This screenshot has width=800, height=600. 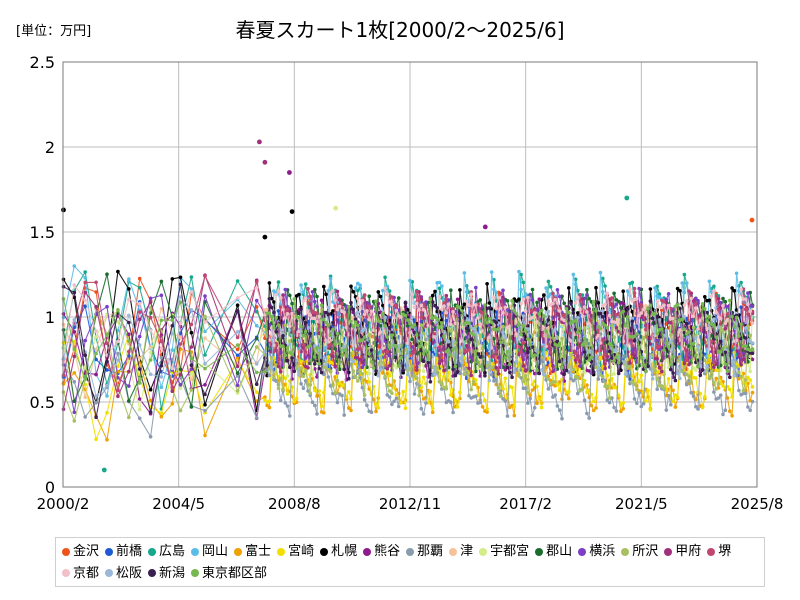 What do you see at coordinates (235, 573) in the screenshot?
I see `legend-label: 東京都区部` at bounding box center [235, 573].